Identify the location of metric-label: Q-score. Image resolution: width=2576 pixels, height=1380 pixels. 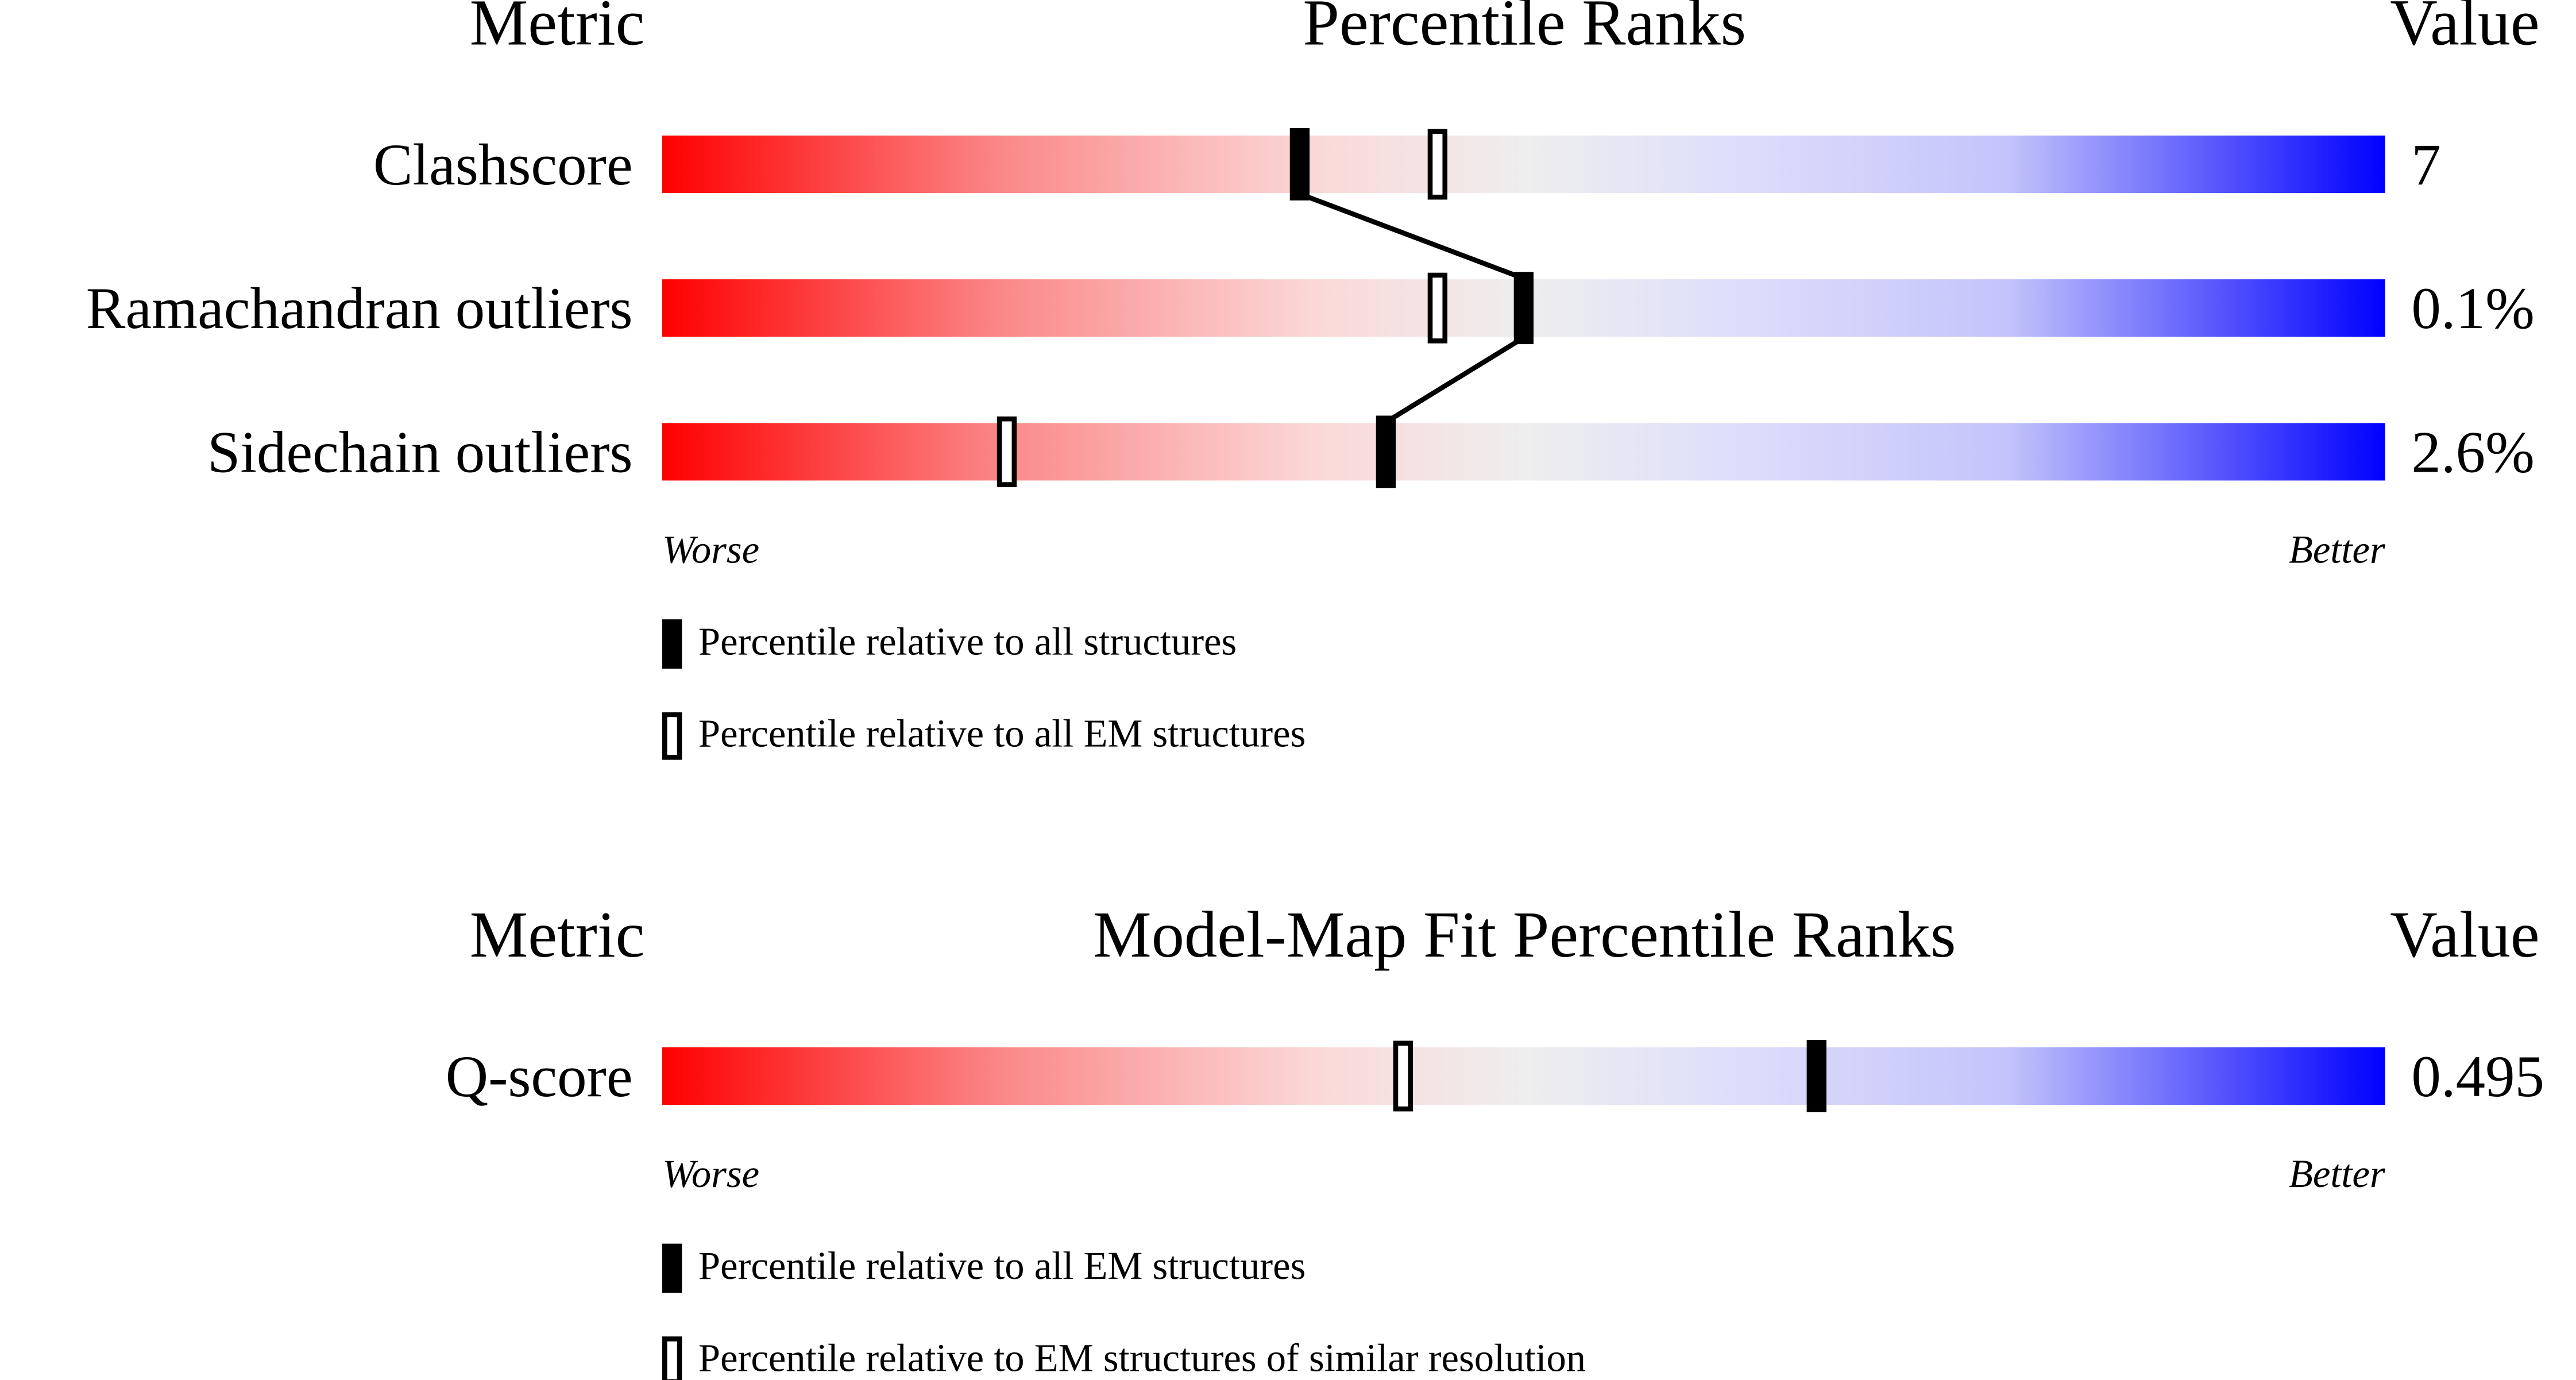
(539, 1076).